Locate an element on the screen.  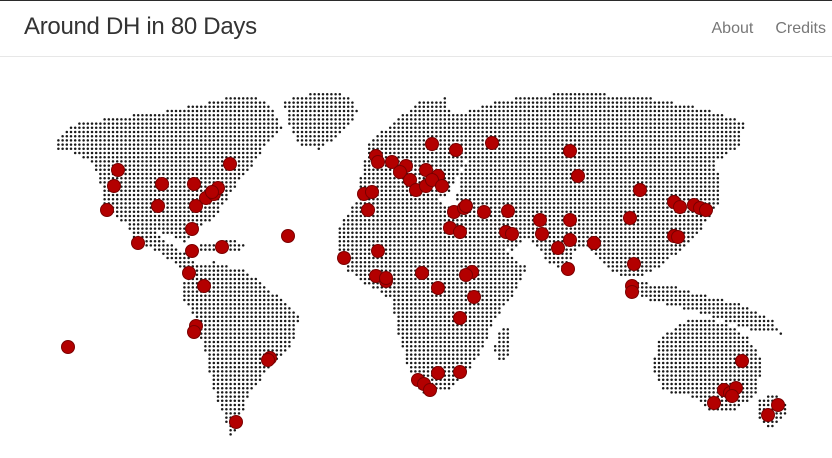
nav-about-link: About is located at coordinates (732, 28).